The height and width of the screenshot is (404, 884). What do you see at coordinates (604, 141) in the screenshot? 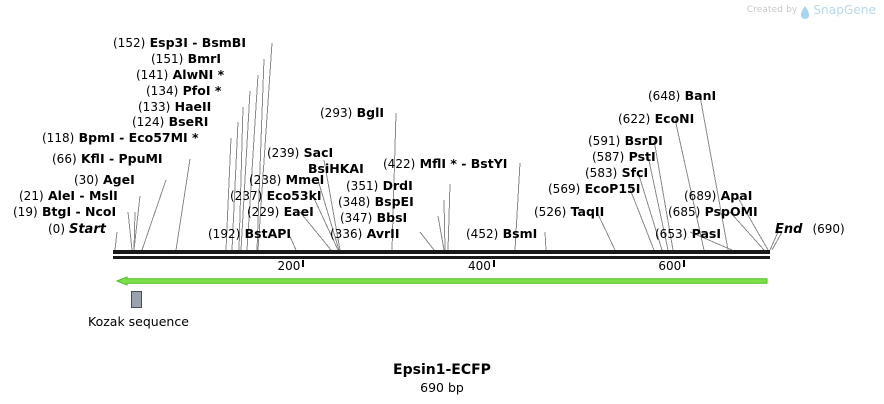
I see `enzyme-position: (591)` at bounding box center [604, 141].